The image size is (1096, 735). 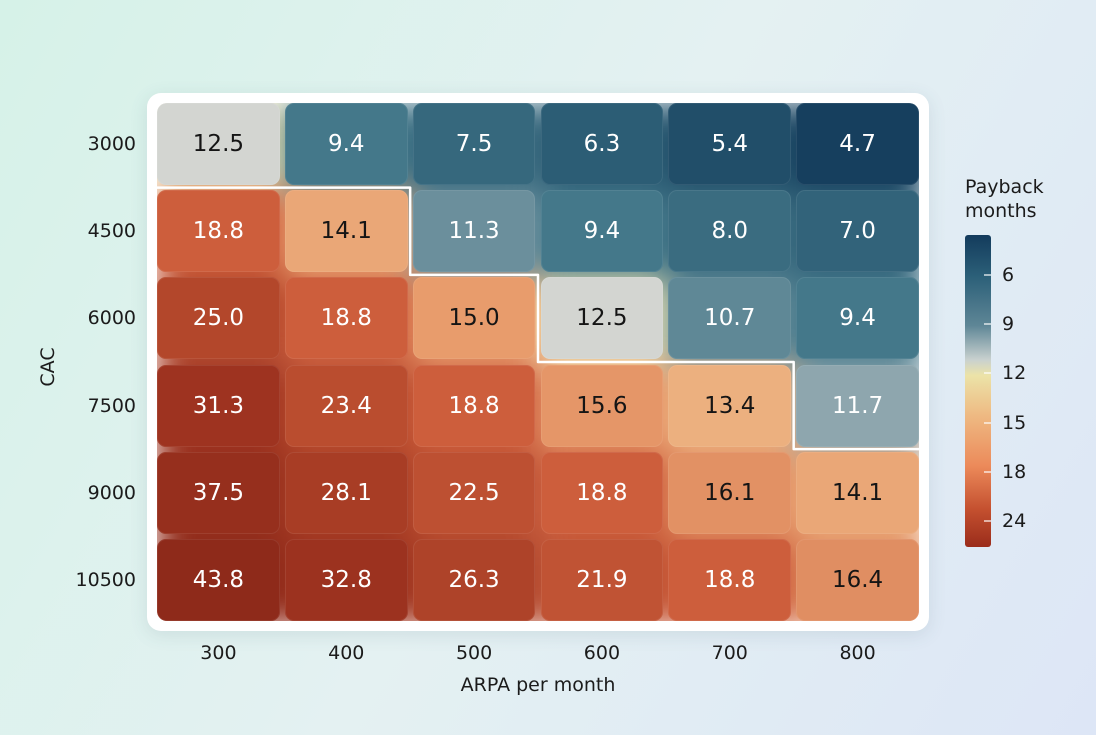 I want to click on colorbar-title-line1: Payback, so click(x=1004, y=187).